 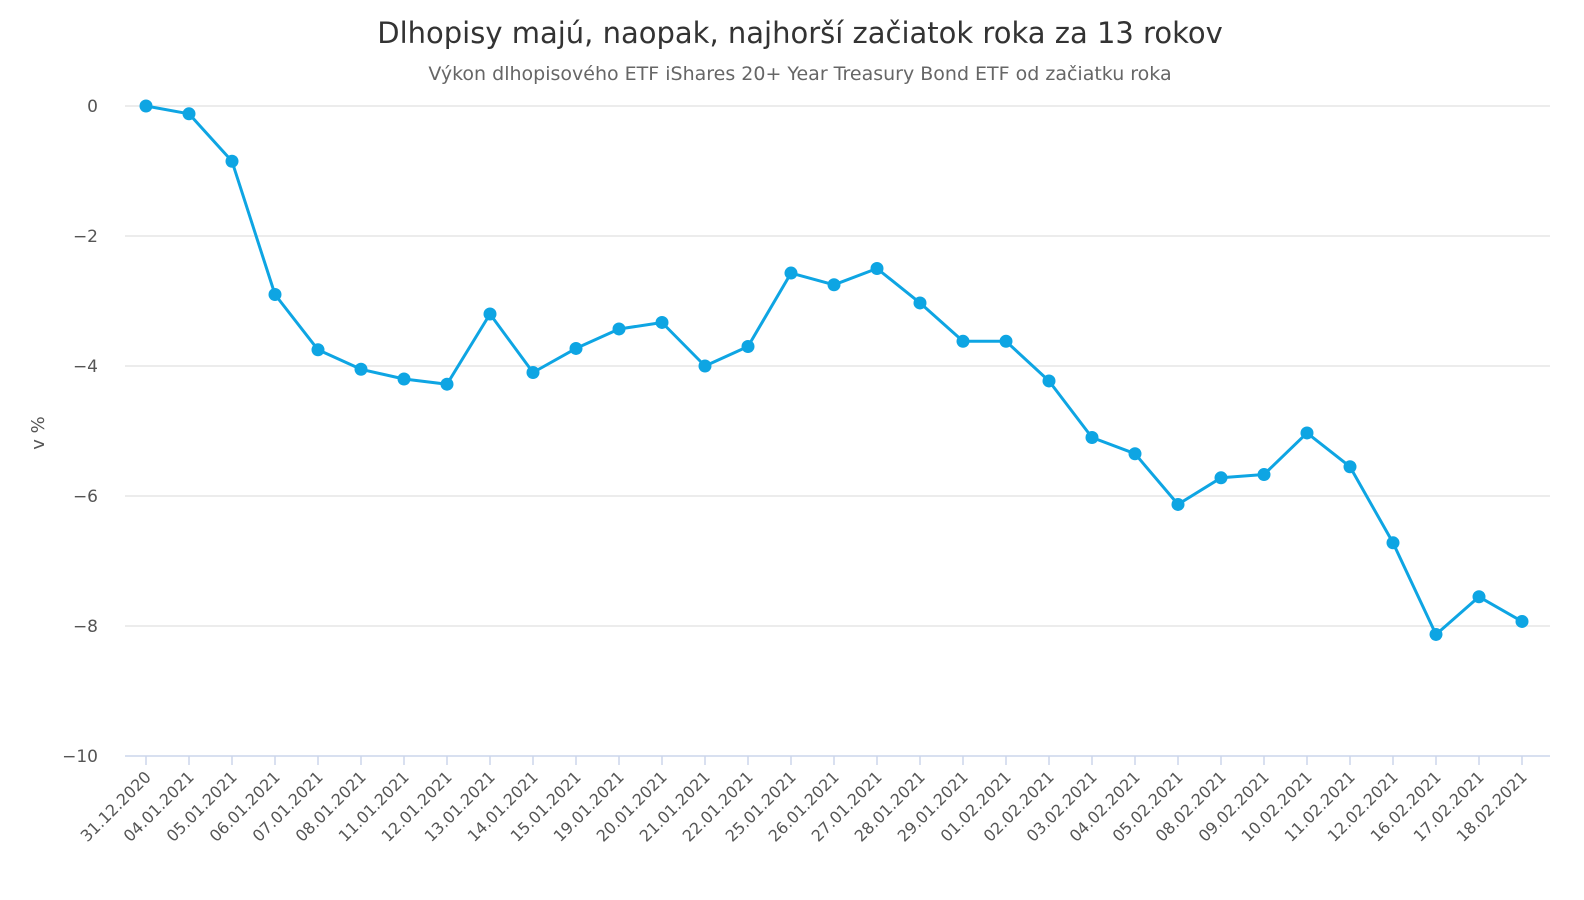 What do you see at coordinates (85, 627) in the screenshot?
I see `y-tick-label: −8` at bounding box center [85, 627].